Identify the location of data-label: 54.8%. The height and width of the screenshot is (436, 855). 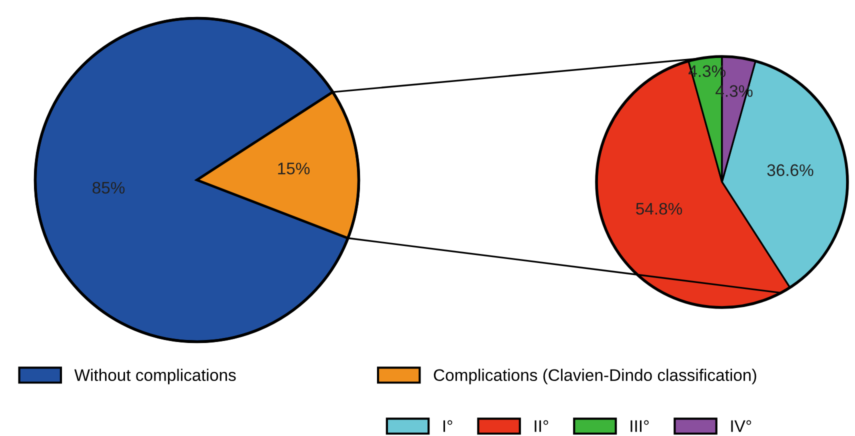
(659, 208).